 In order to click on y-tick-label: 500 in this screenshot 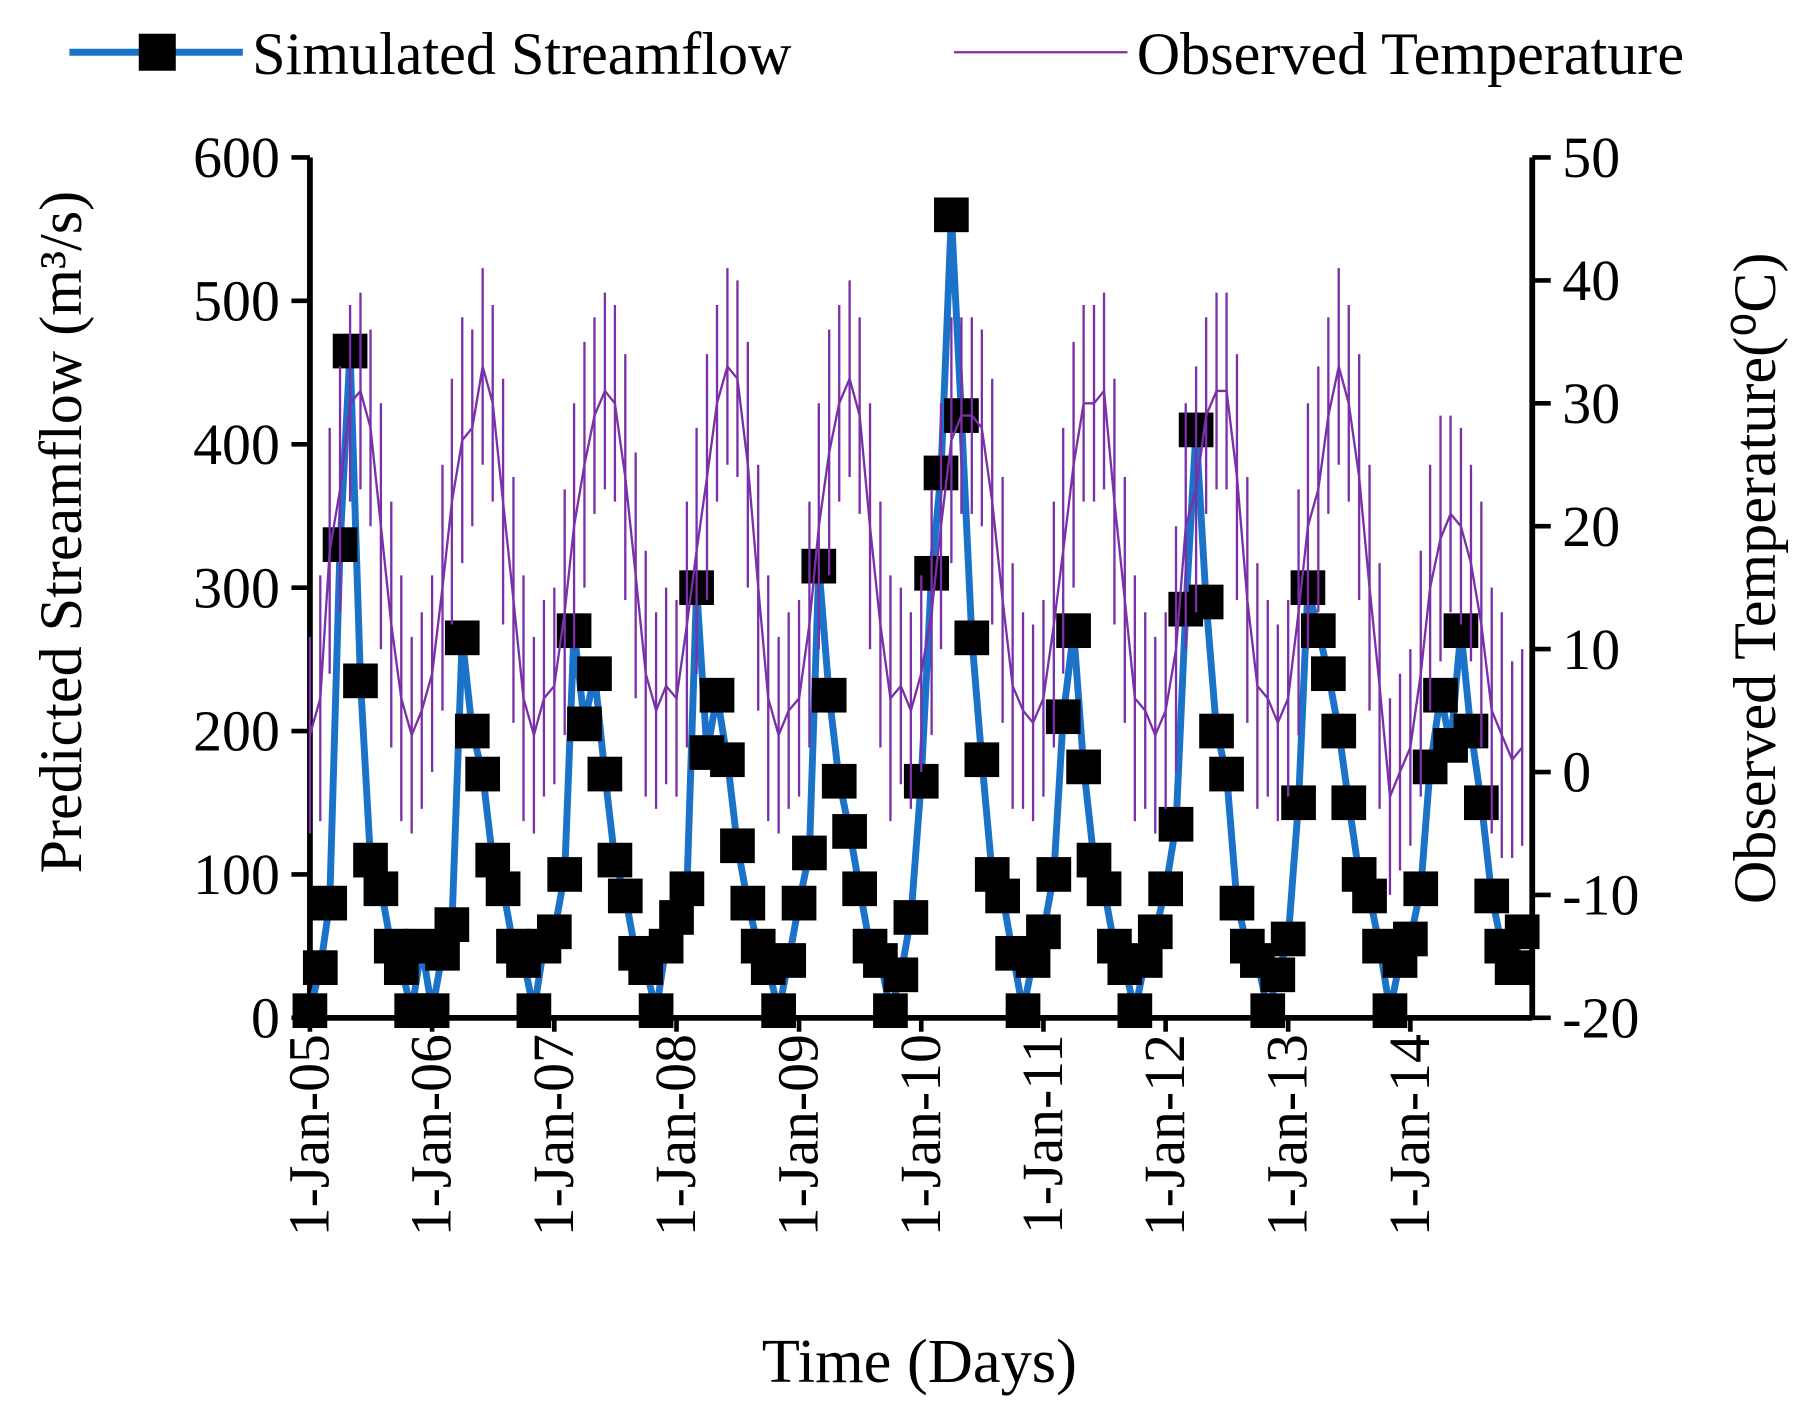, I will do `click(236, 301)`.